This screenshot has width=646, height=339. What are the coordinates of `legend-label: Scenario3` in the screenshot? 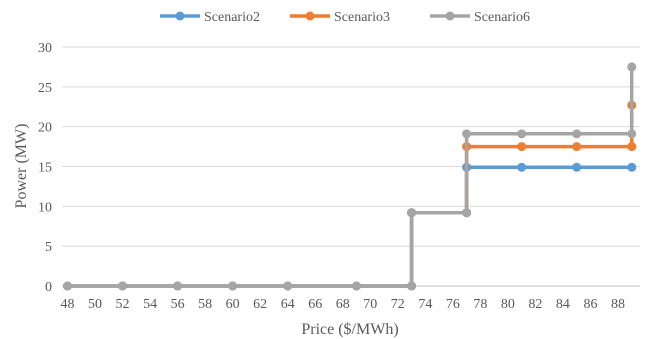 It's located at (362, 17).